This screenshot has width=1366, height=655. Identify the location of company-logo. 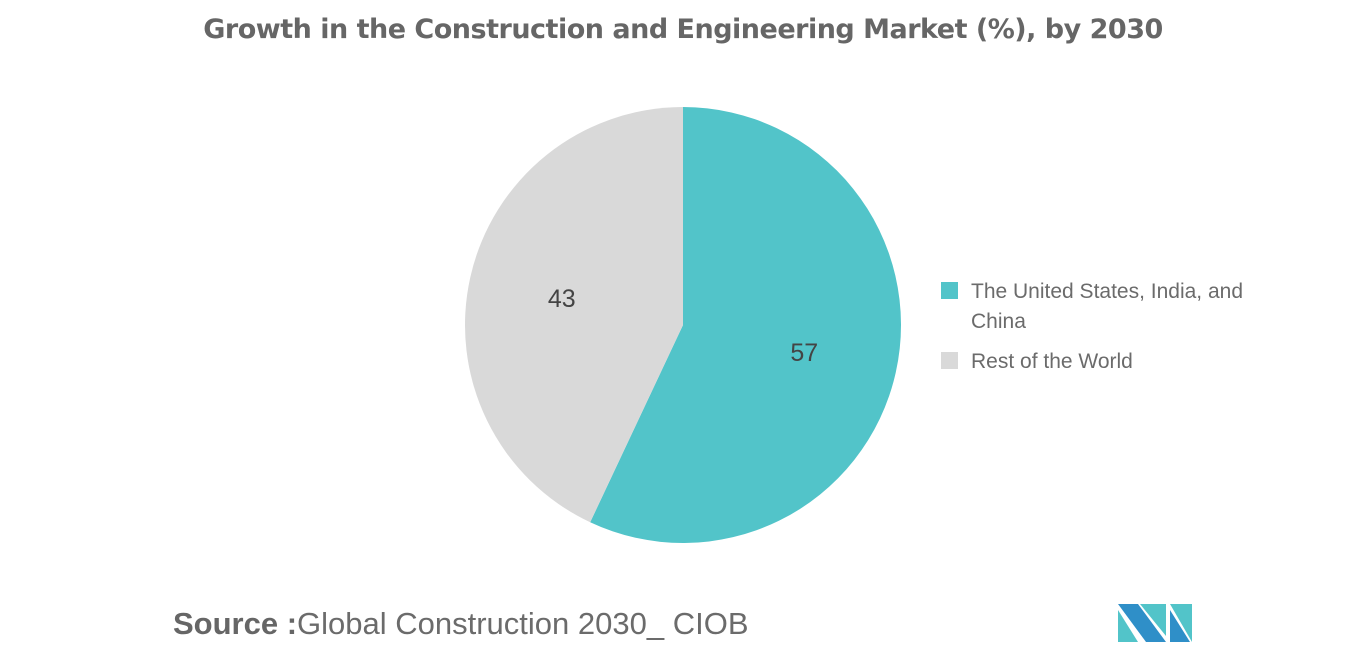
(1155, 623).